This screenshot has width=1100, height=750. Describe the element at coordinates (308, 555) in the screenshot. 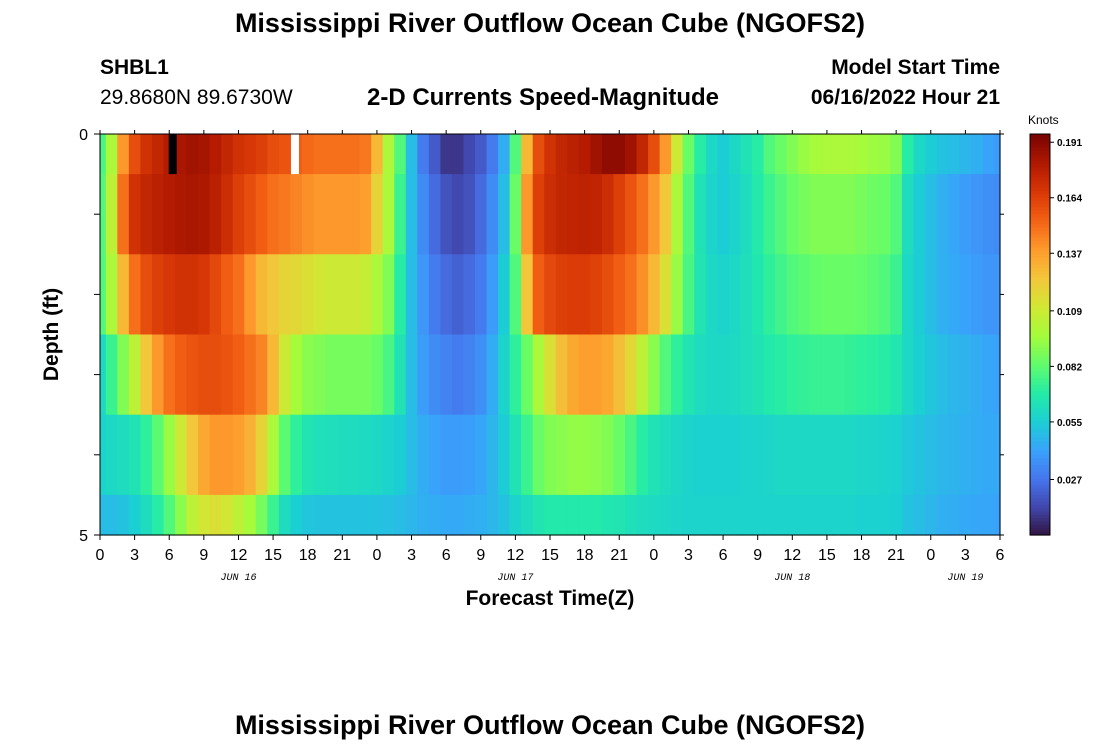

I see `x-tick-label: 18` at that location.